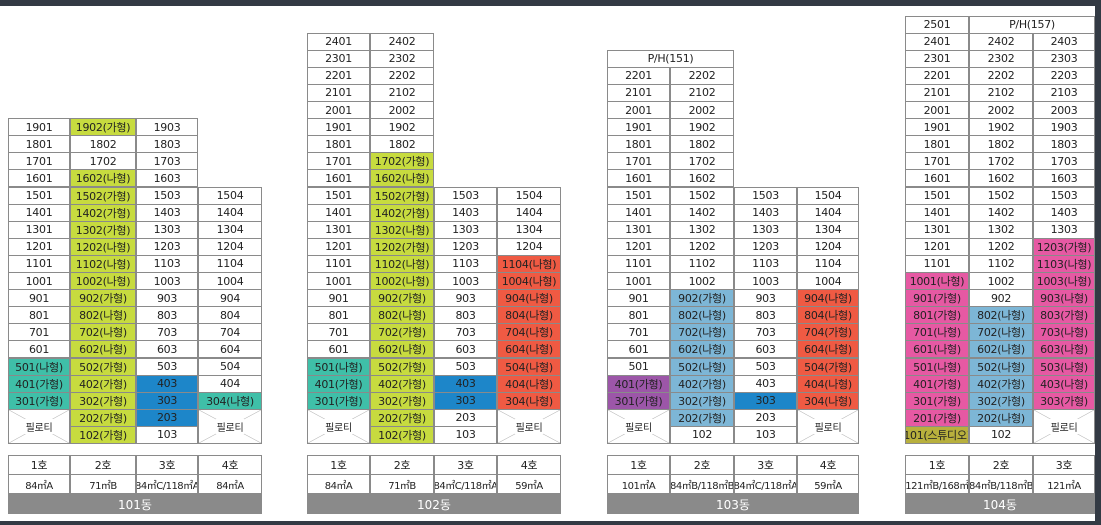 The height and width of the screenshot is (525, 1101). What do you see at coordinates (230, 298) in the screenshot?
I see `unit-cell: 904` at bounding box center [230, 298].